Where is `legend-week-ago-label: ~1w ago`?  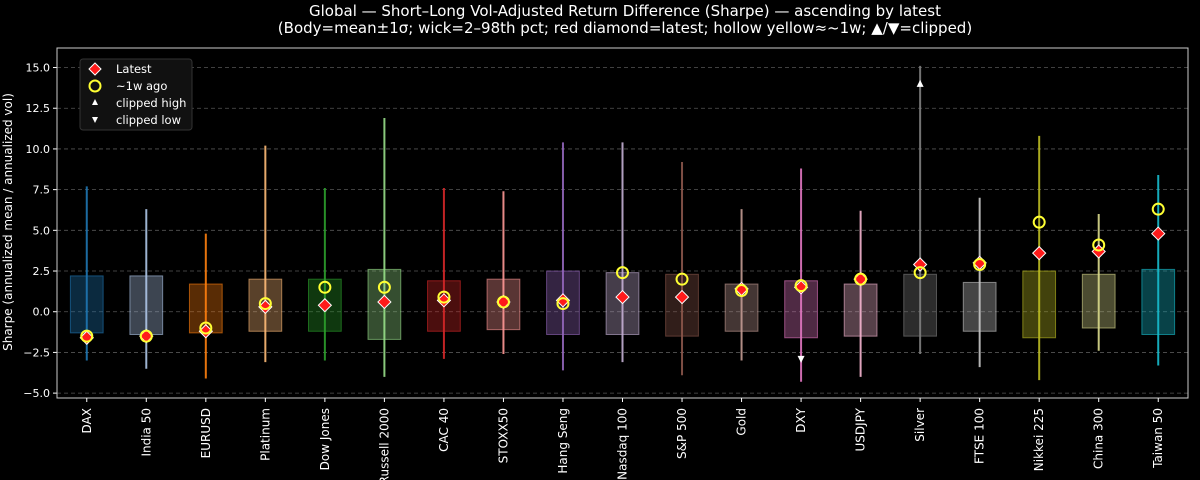 legend-week-ago-label: ~1w ago is located at coordinates (141, 86).